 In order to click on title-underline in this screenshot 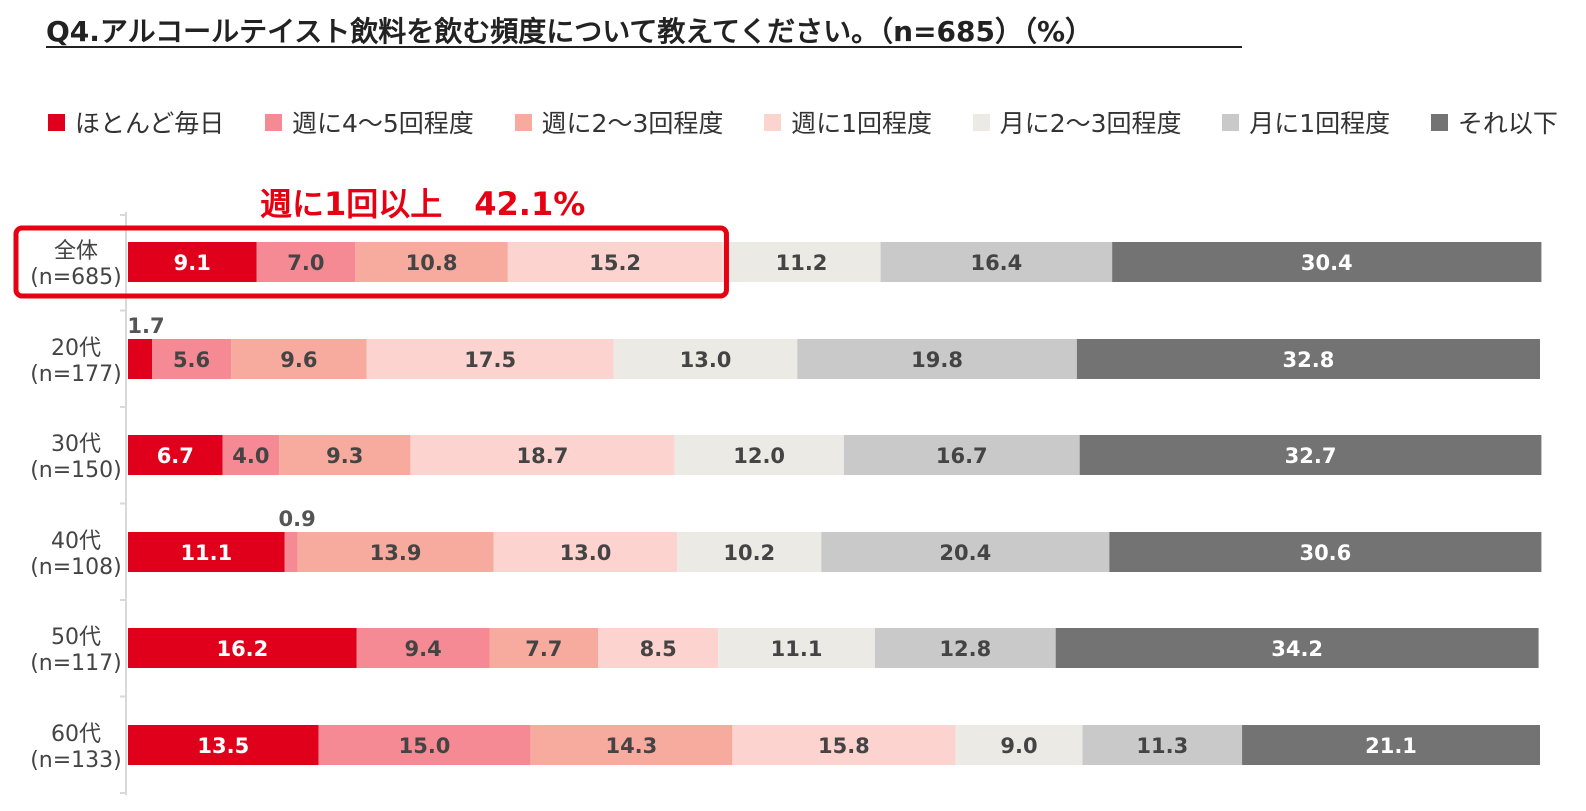, I will do `click(644, 47)`.